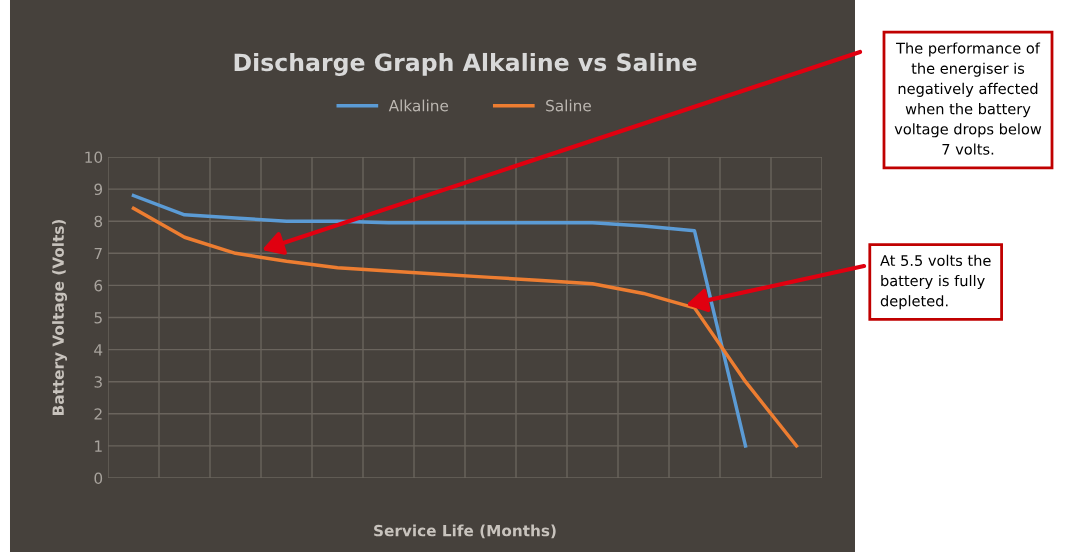  I want to click on y-tick-label: 2, so click(98, 414).